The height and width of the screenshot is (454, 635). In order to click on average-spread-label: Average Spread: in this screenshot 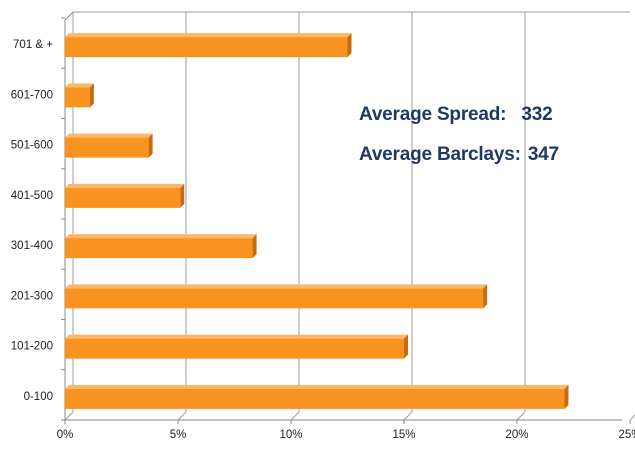, I will do `click(433, 114)`.